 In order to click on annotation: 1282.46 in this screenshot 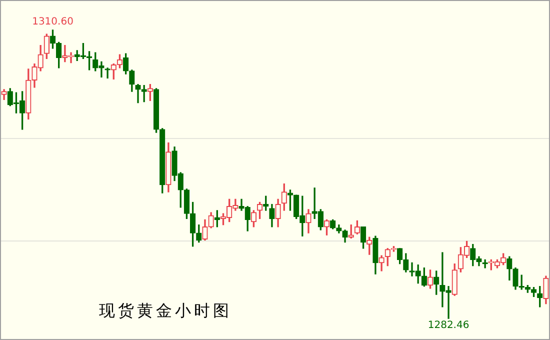, I will do `click(449, 326)`.